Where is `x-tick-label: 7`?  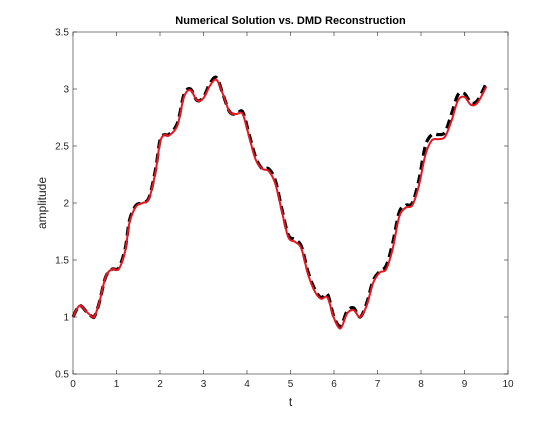 x-tick-label: 7 is located at coordinates (378, 384).